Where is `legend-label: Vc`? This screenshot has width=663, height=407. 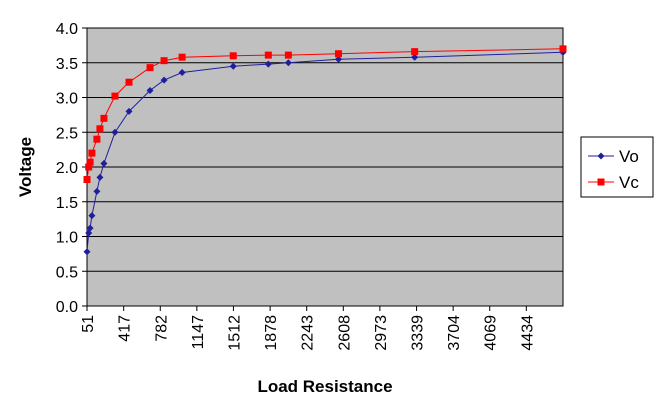
legend-label: Vc is located at coordinates (629, 182).